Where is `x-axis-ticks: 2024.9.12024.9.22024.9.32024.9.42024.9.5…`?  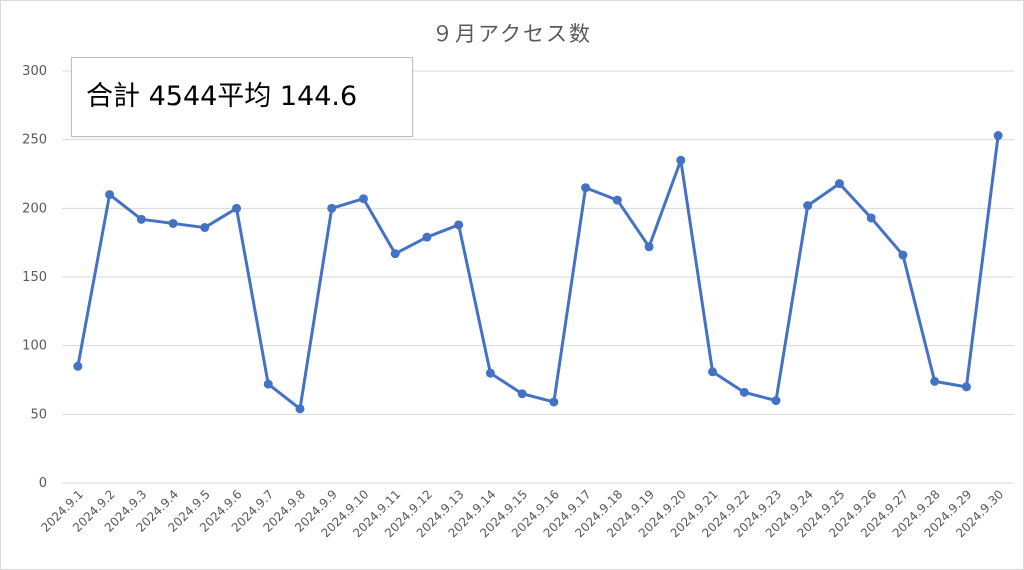
x-axis-ticks: 2024.9.12024.9.22024.9.32024.9.42024.9.5… is located at coordinates (522, 513).